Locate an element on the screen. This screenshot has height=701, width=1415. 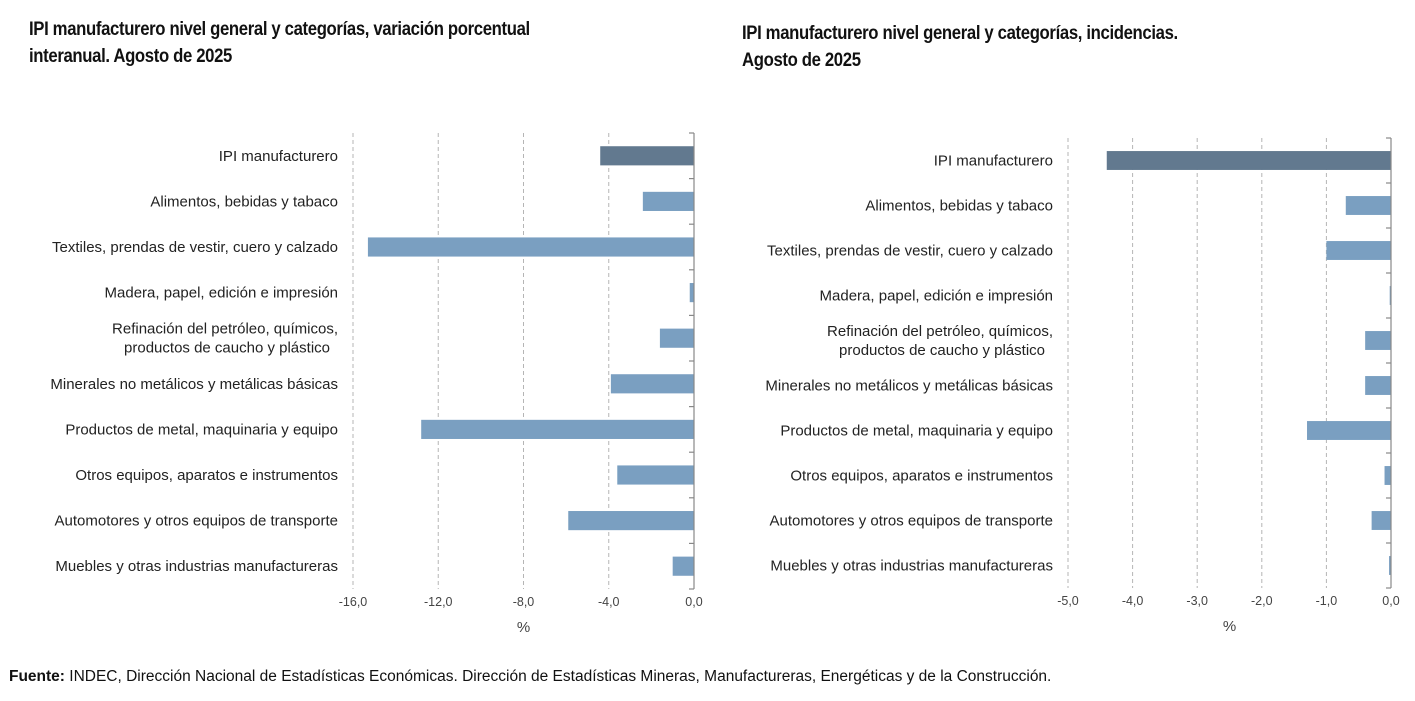
x-tick-label: -8,0 is located at coordinates (524, 602).